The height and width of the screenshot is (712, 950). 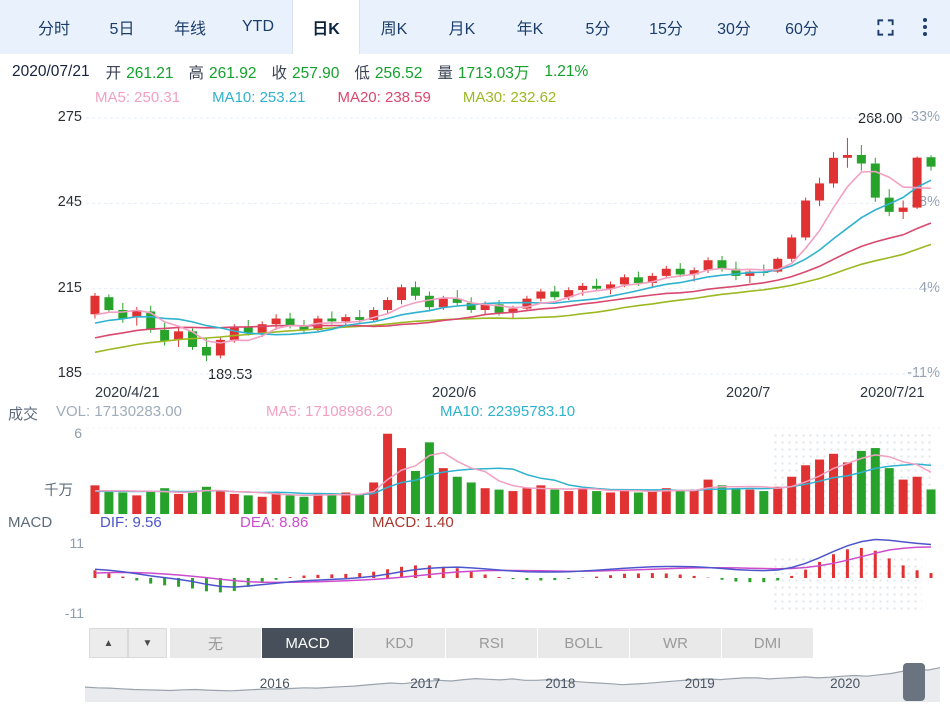 I want to click on tab-5分: 5分, so click(x=598, y=29).